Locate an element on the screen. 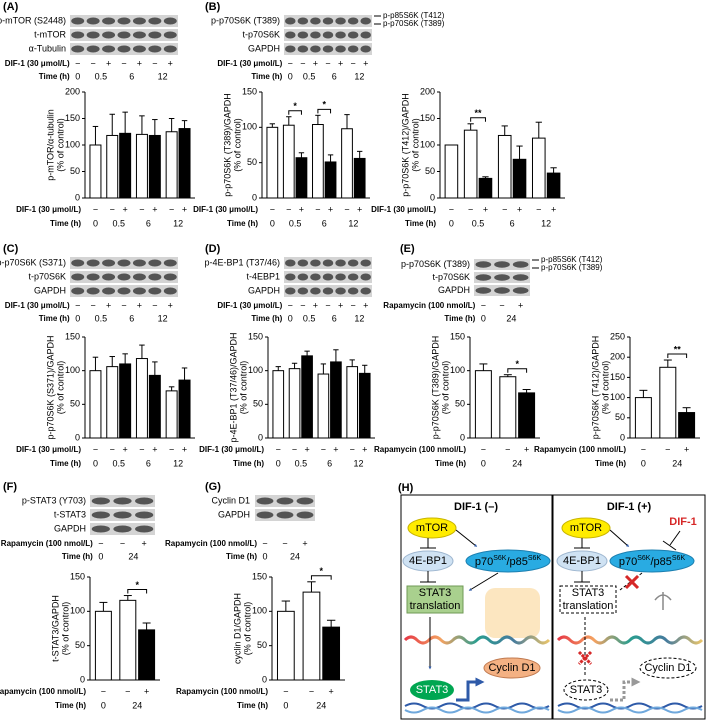 The width and height of the screenshot is (709, 724). y-axis-label: p-4E-BP1 (T37/46)/GAPDH is located at coordinates (233, 387).